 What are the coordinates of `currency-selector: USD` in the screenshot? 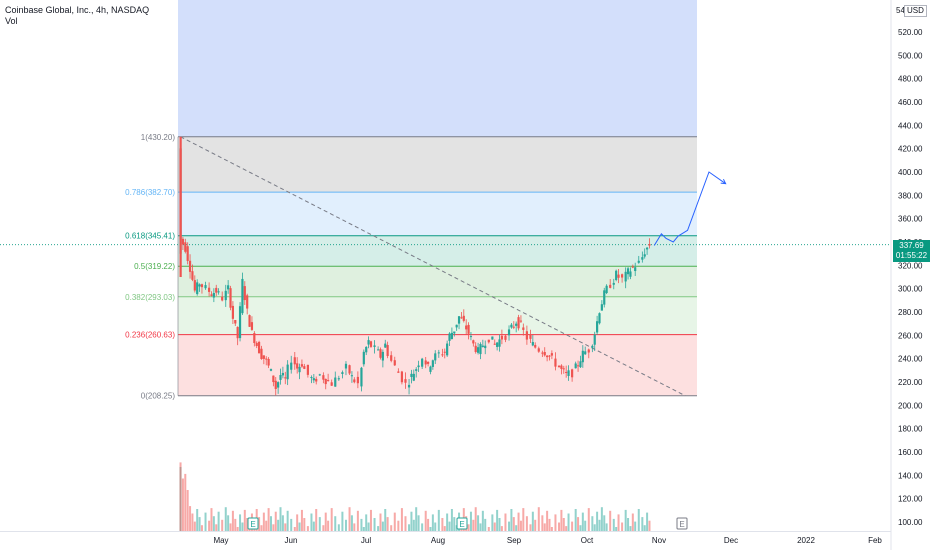 It's located at (915, 11).